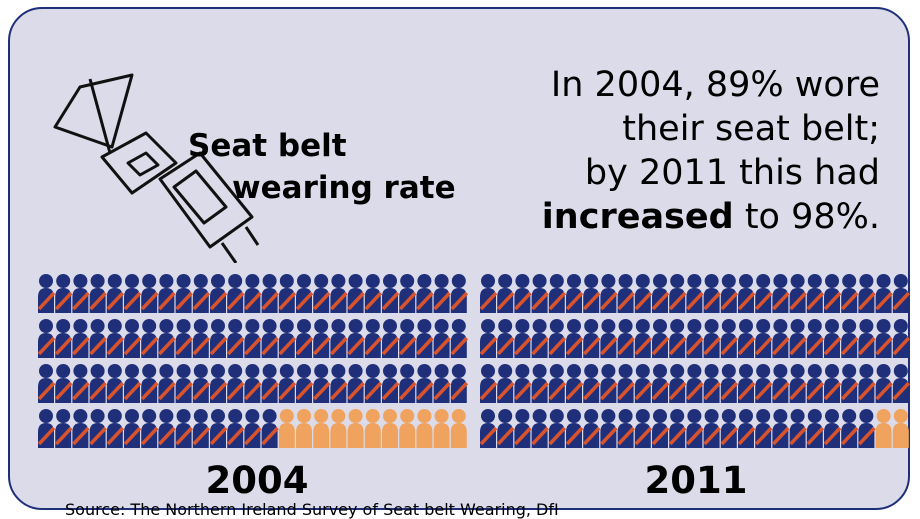 The width and height of the screenshot is (920, 519). What do you see at coordinates (156, 168) in the screenshot?
I see `seat-belt-buckle-icon` at bounding box center [156, 168].